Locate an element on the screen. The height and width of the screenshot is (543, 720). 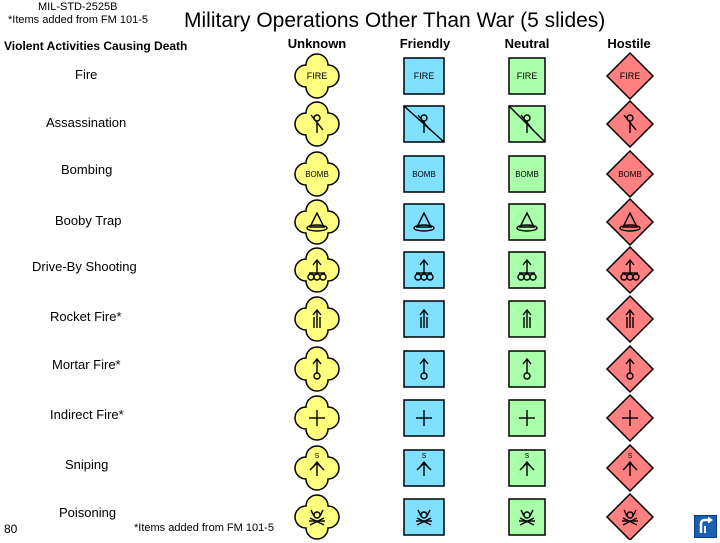
assassination-icon-hostile-symbol is located at coordinates (630, 124).